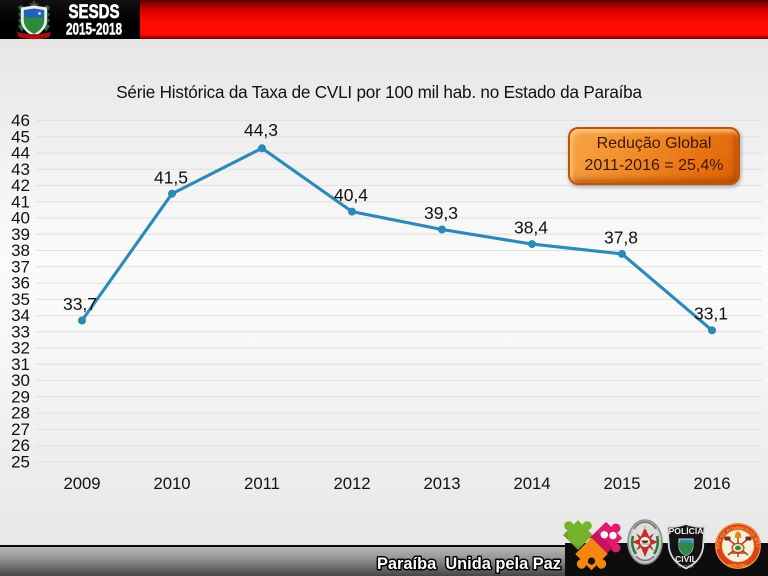 Image resolution: width=768 pixels, height=576 pixels. Describe the element at coordinates (20, 413) in the screenshot. I see `svg-text: 28` at that location.